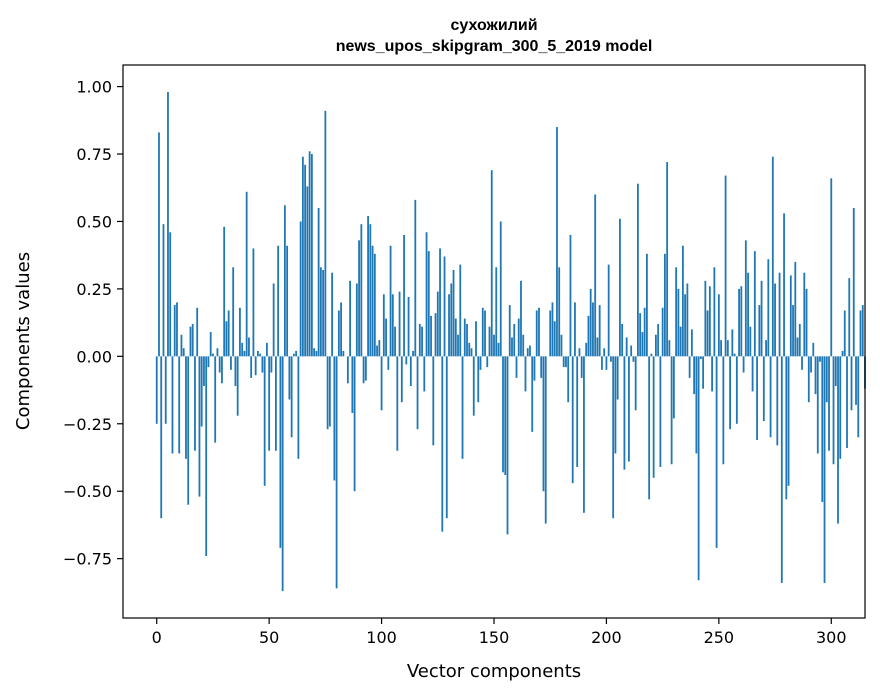 Image resolution: width=880 pixels, height=696 pixels. Describe the element at coordinates (94, 356) in the screenshot. I see `y-tick-label: 0.00` at that location.